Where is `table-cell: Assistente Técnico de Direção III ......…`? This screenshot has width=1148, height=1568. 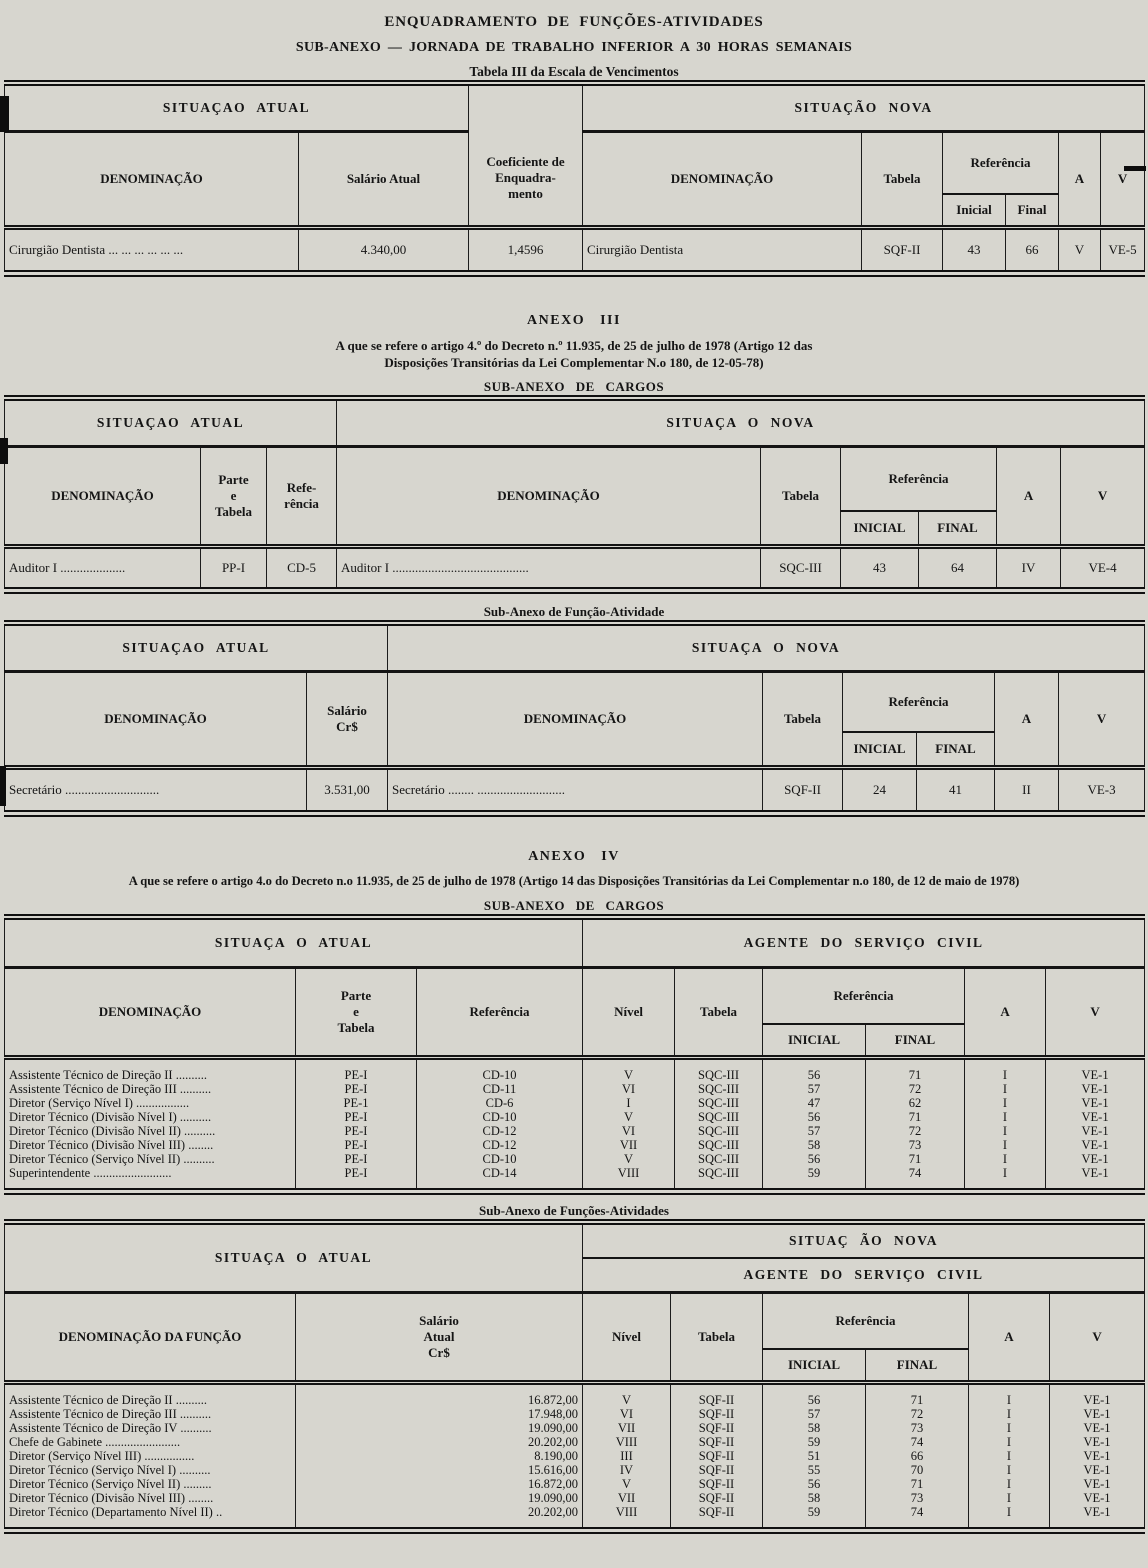
table-cell: Assistente Técnico de Direção III ......… is located at coordinates (150, 1414).